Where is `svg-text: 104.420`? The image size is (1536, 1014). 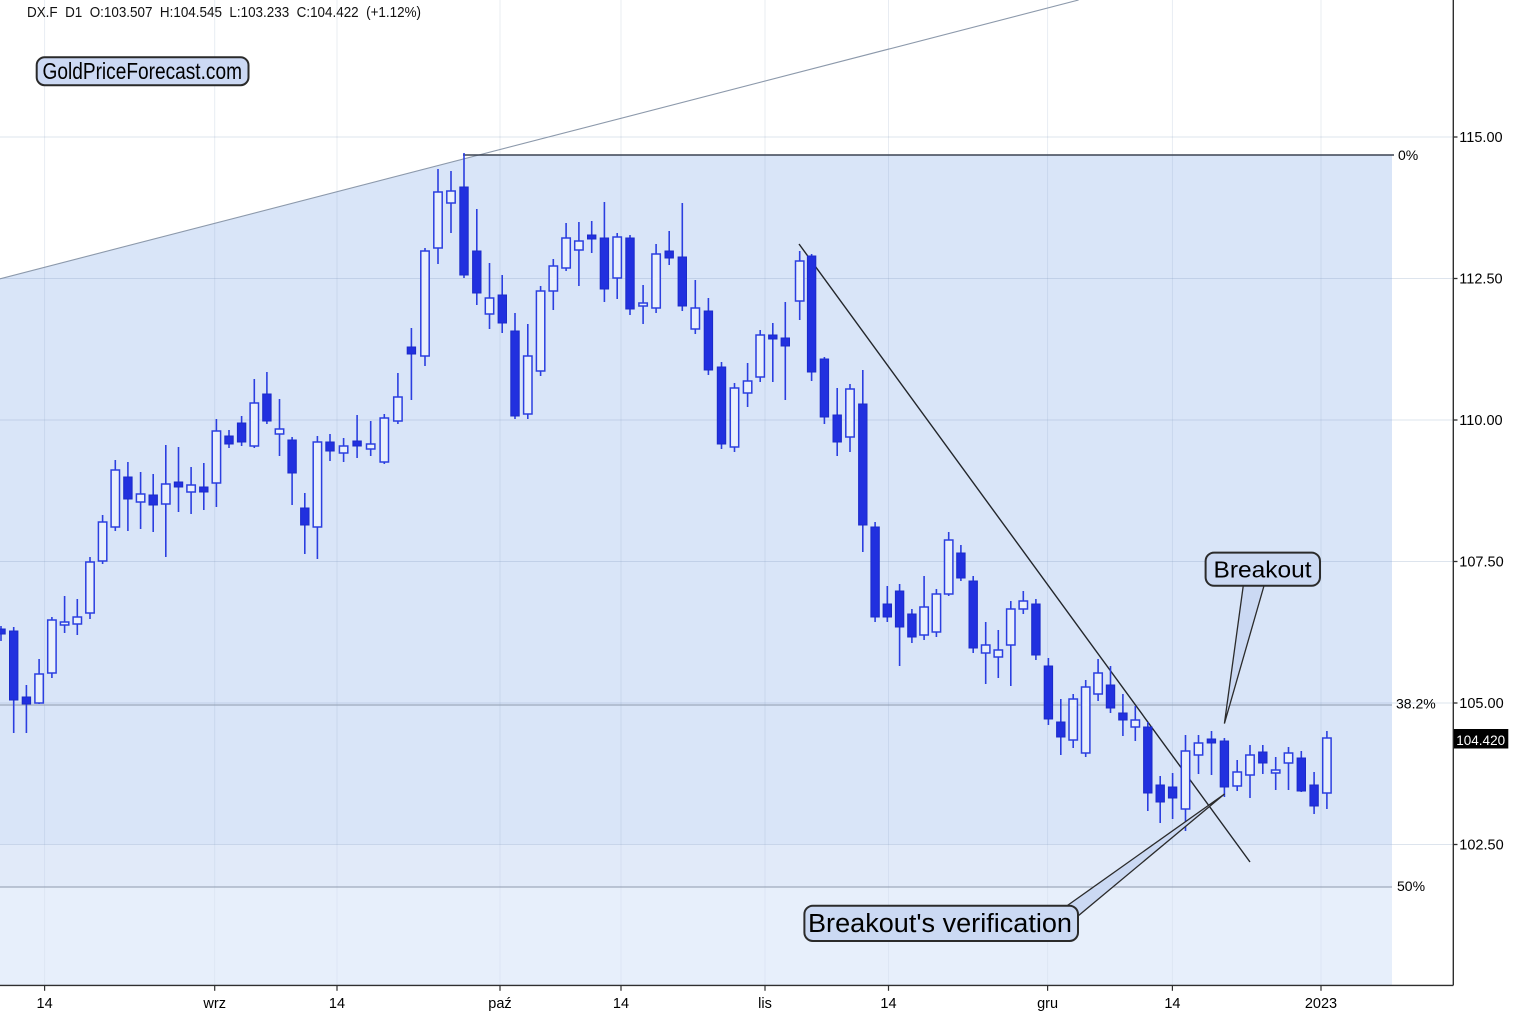 svg-text: 104.420 is located at coordinates (1480, 740).